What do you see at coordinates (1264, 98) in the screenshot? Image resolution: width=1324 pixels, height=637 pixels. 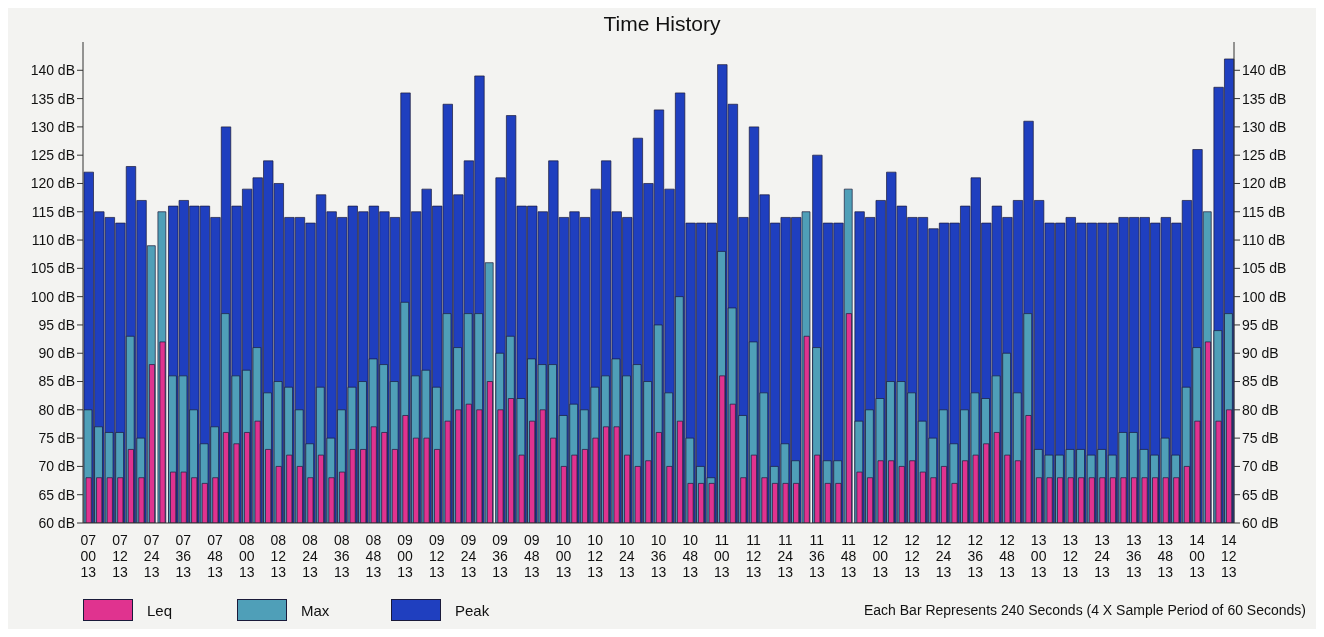 I see `y2-tick-label: 135 dB` at bounding box center [1264, 98].